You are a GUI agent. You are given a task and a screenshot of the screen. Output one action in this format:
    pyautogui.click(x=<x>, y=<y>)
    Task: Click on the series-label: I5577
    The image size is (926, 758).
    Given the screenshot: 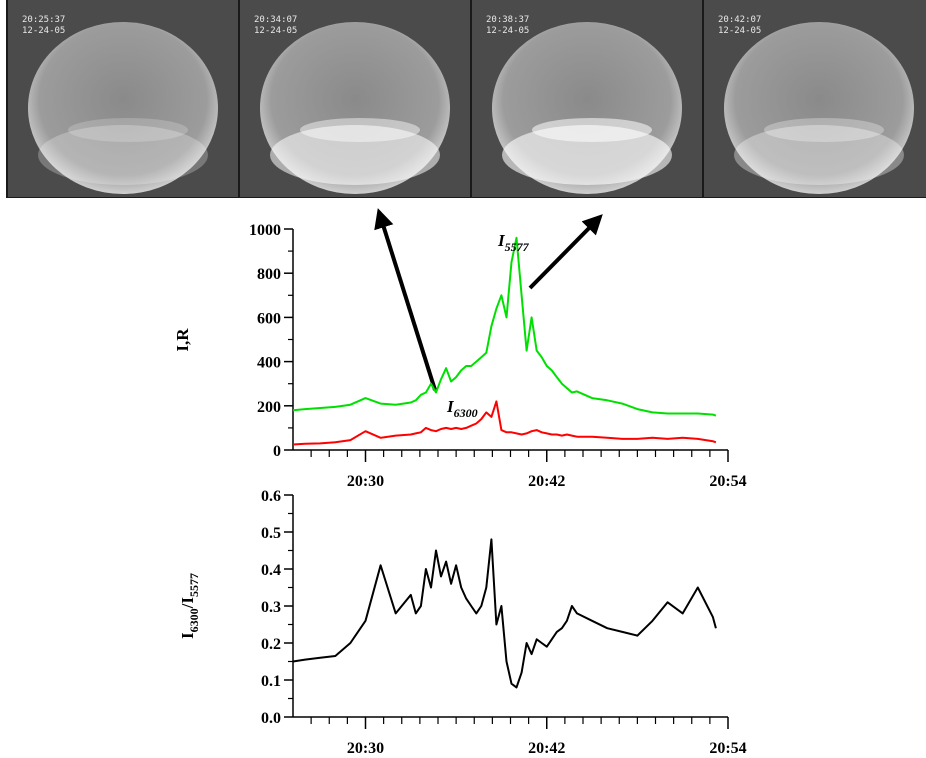 What is the action you would take?
    pyautogui.click(x=513, y=242)
    